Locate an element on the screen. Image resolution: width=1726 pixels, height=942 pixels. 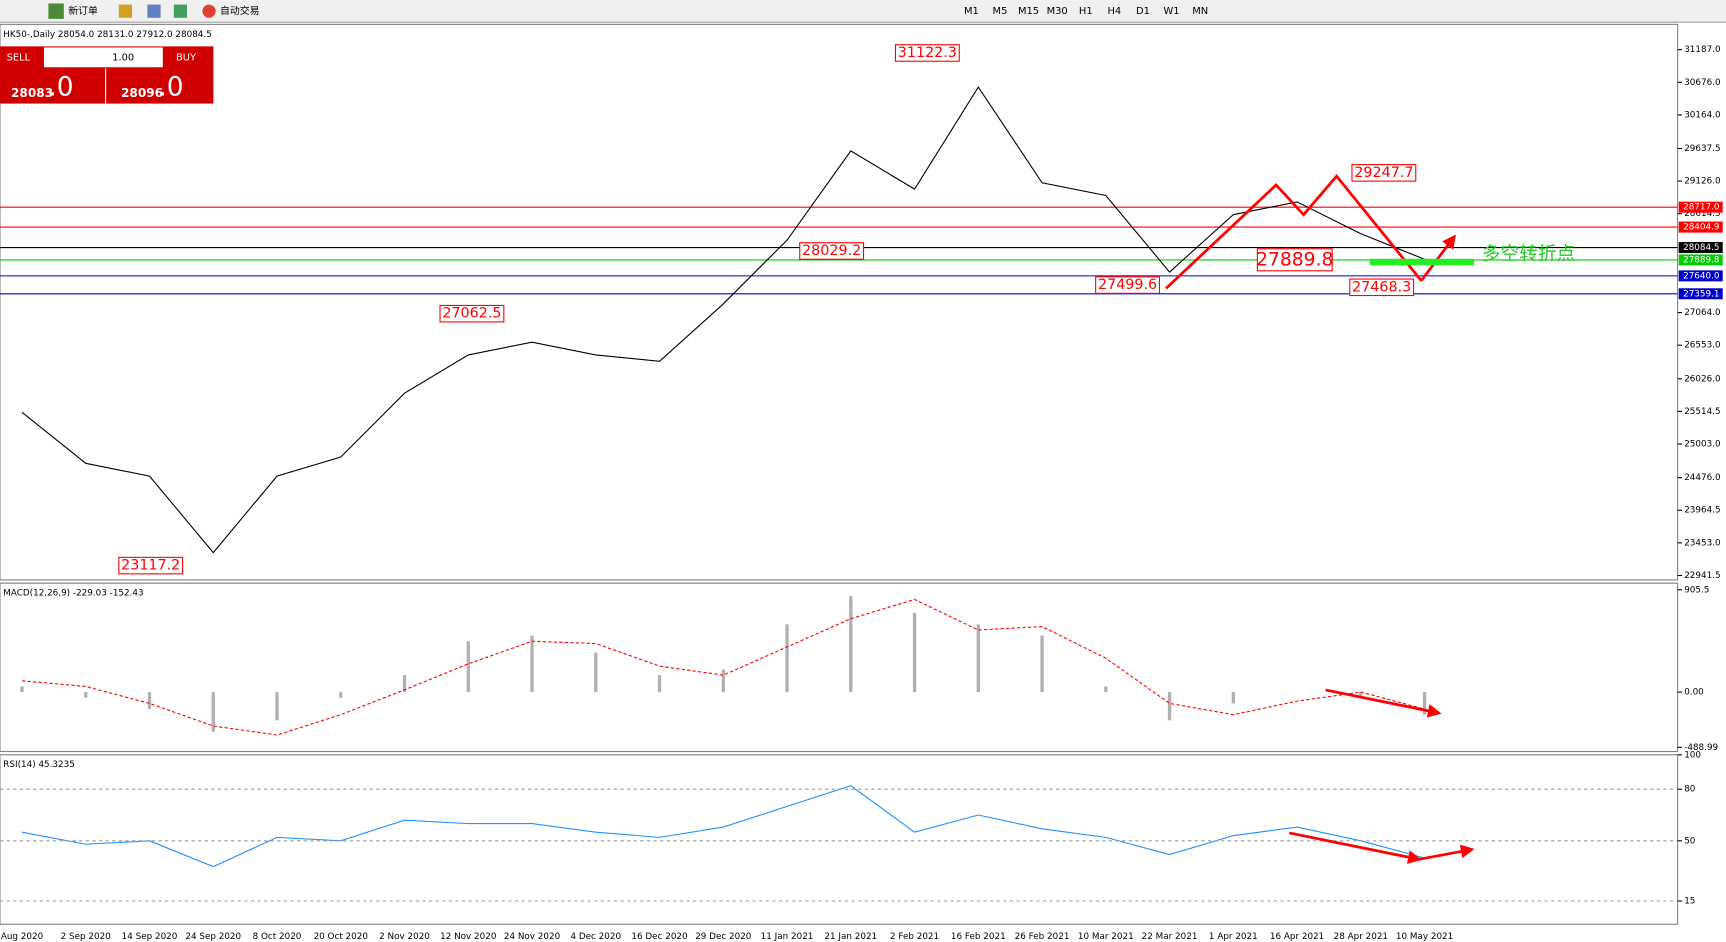
x-tick-label: 1 Apr 2021 is located at coordinates (1233, 937).